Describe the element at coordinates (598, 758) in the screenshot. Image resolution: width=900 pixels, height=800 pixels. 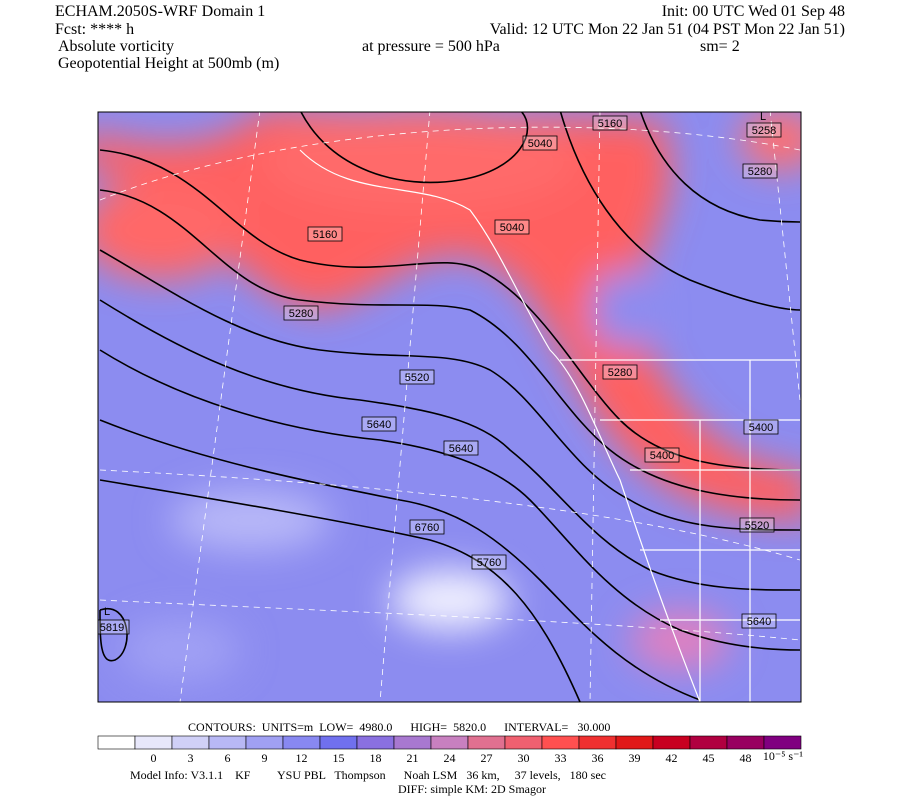
I see `colorbar-tick-label: 36` at that location.